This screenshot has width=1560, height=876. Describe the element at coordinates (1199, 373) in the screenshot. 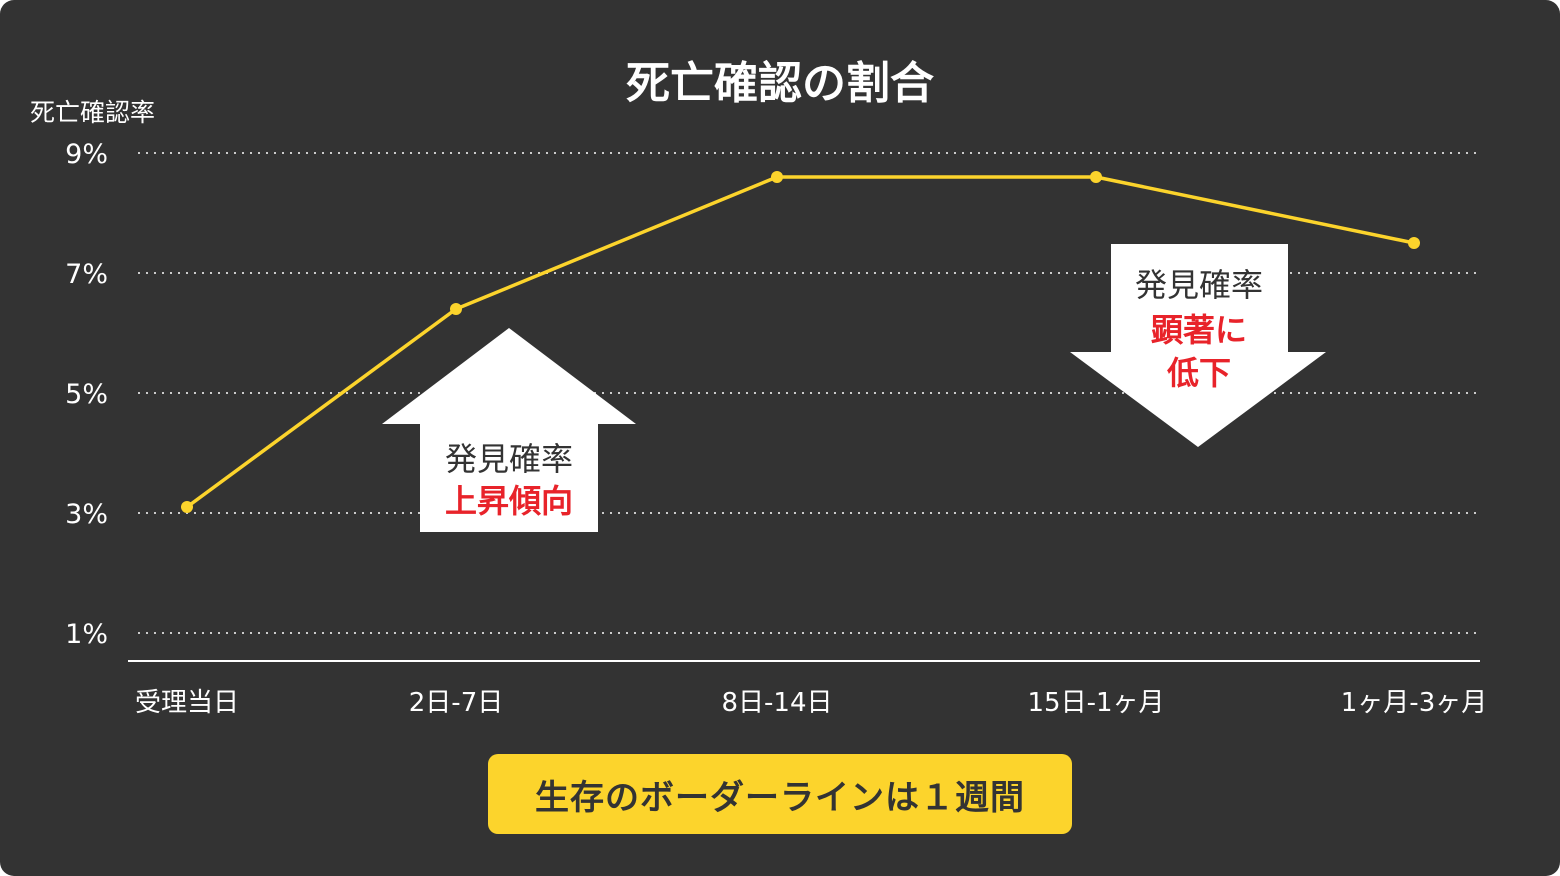

I see `down-arrow-text-line3: 低下` at that location.